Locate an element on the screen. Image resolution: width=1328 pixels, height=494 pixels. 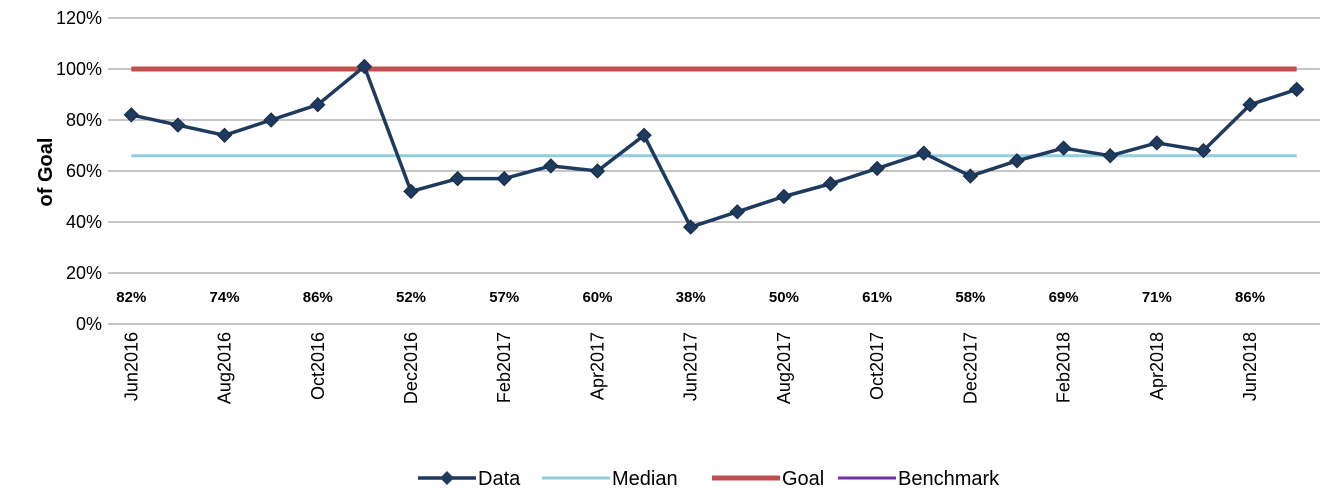
y-tick-label: 120% is located at coordinates (79, 18).